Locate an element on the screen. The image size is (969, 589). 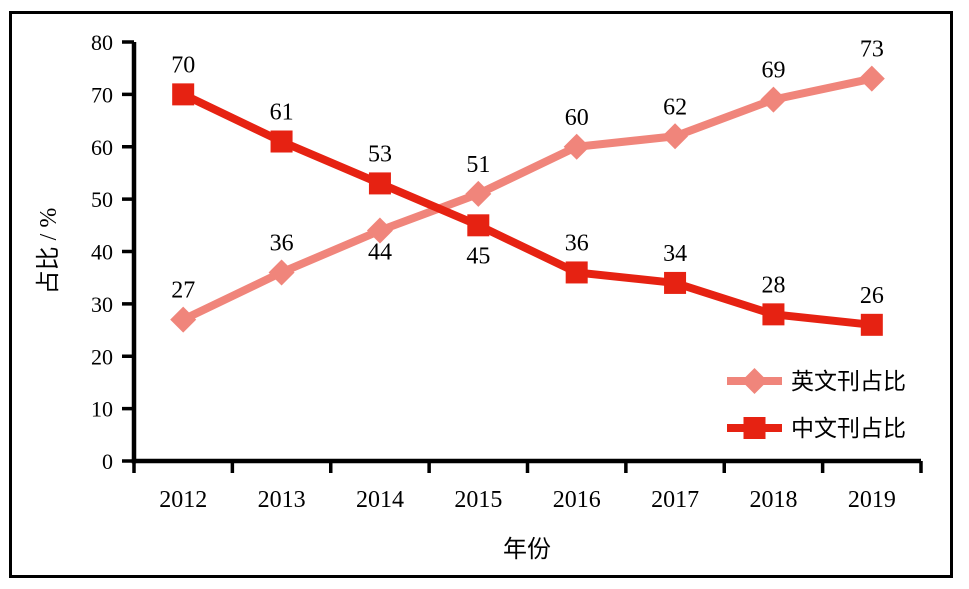
x-tick-label: 2017 is located at coordinates (675, 500).